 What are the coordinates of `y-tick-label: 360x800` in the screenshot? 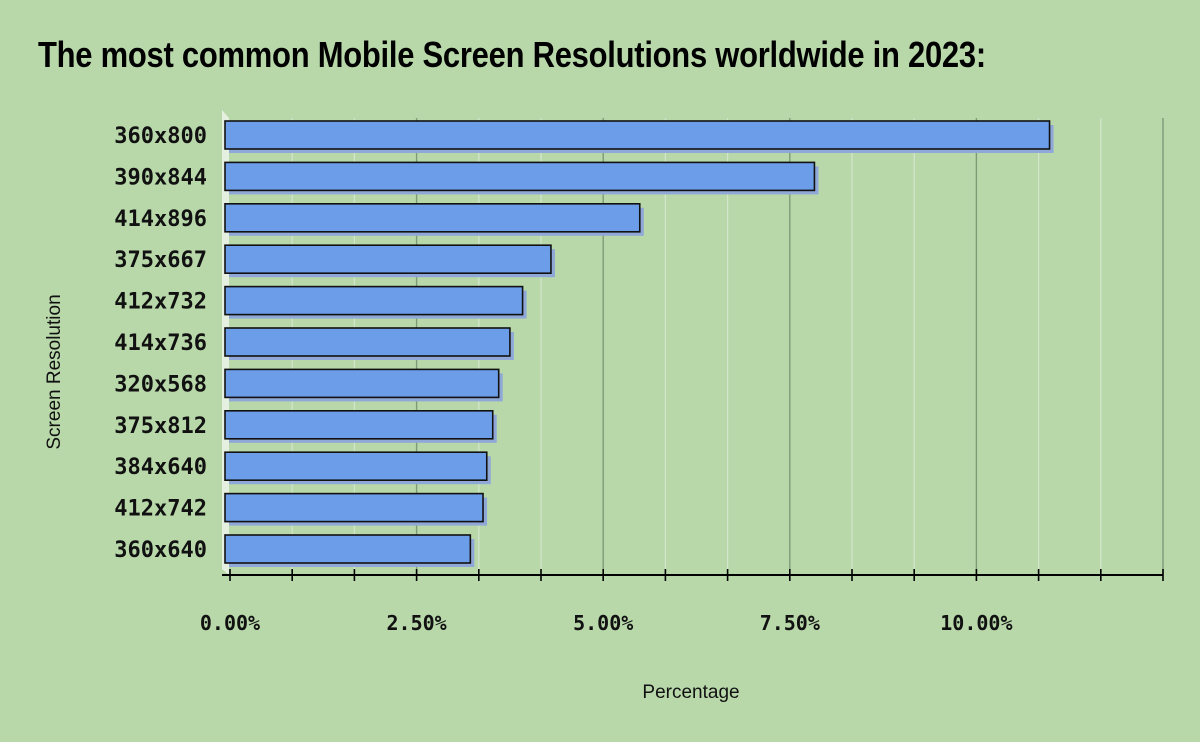 It's located at (160, 136).